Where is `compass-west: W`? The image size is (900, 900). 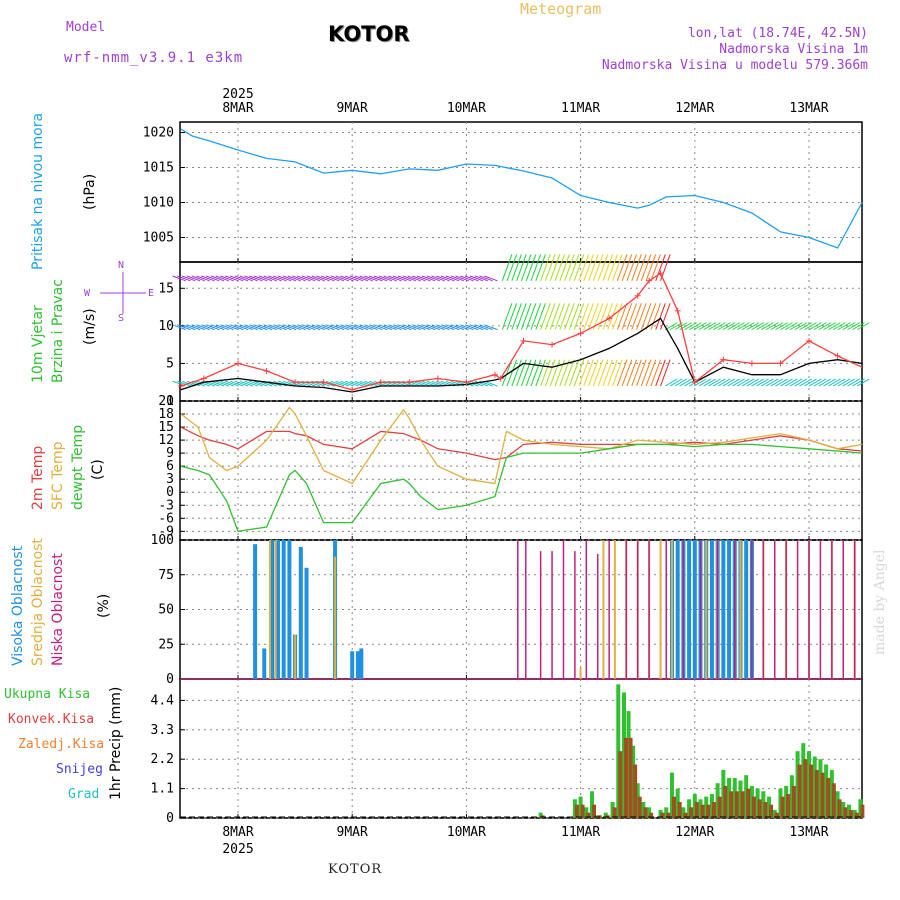 compass-west: W is located at coordinates (87, 293).